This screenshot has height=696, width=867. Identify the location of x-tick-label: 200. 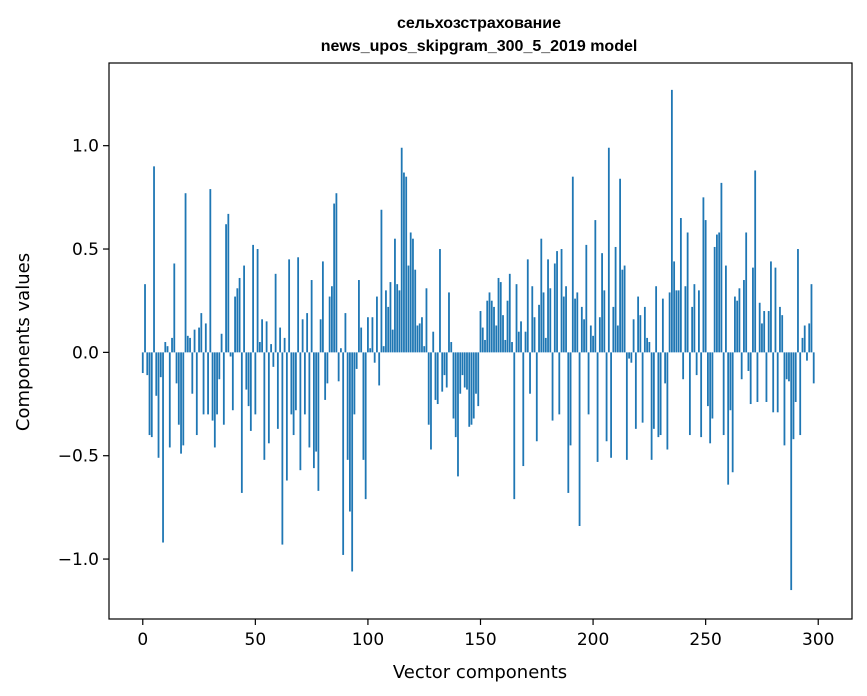
(593, 640).